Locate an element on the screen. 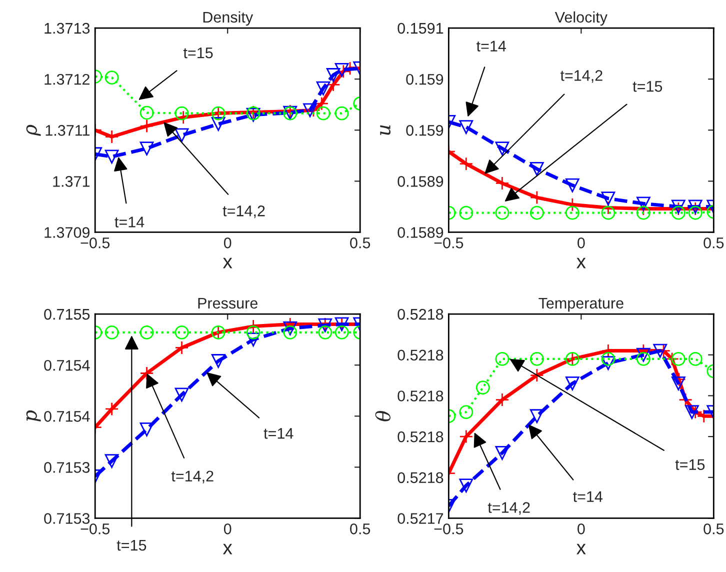 Image resolution: width=726 pixels, height=572 pixels. y-tick-label: 0.5217 is located at coordinates (421, 518).